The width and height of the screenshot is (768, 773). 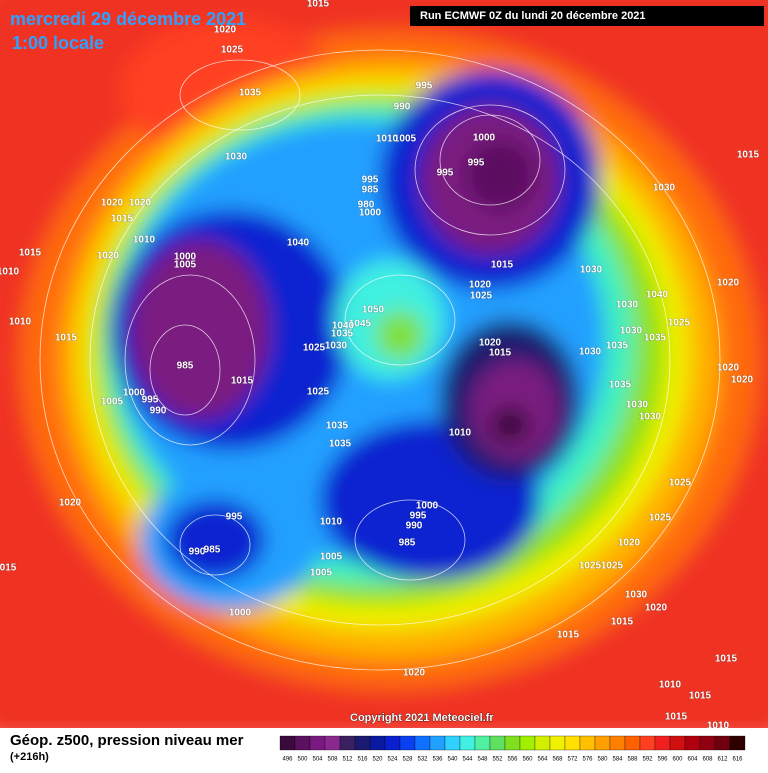 I want to click on scale-label: 548, so click(x=482, y=760).